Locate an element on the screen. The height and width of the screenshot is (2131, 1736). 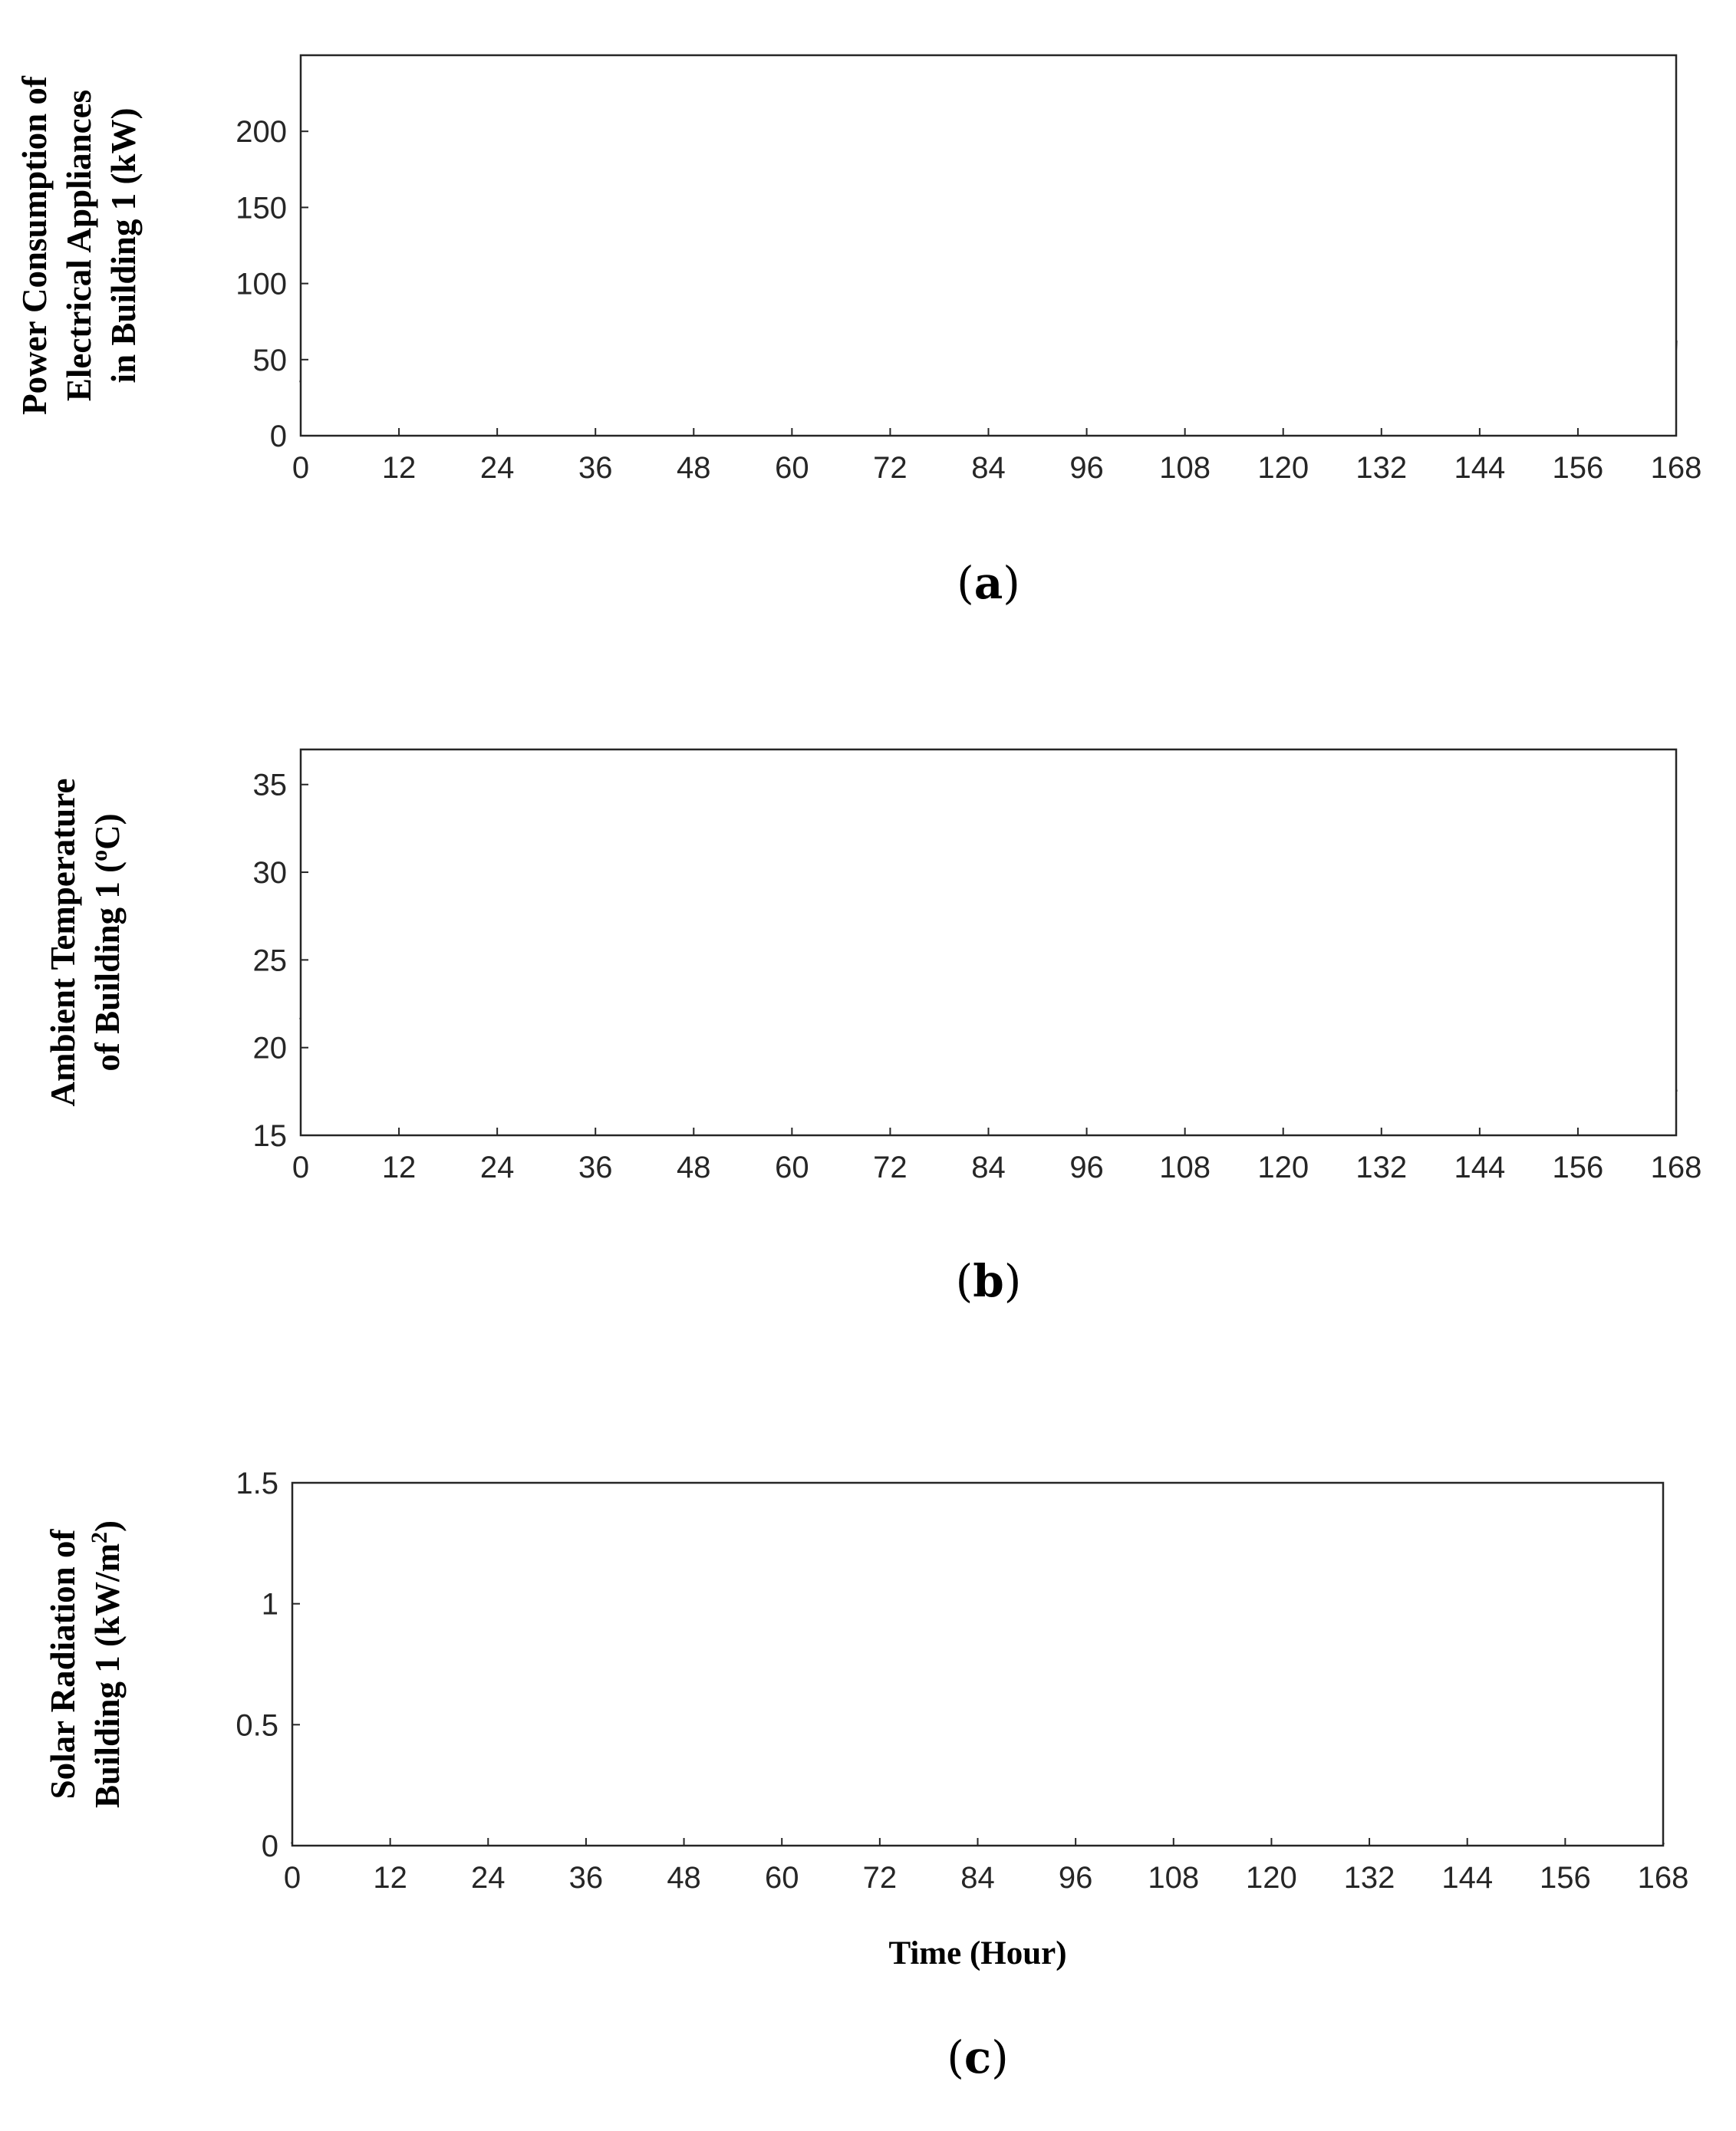
caption: (b) is located at coordinates (989, 1281).